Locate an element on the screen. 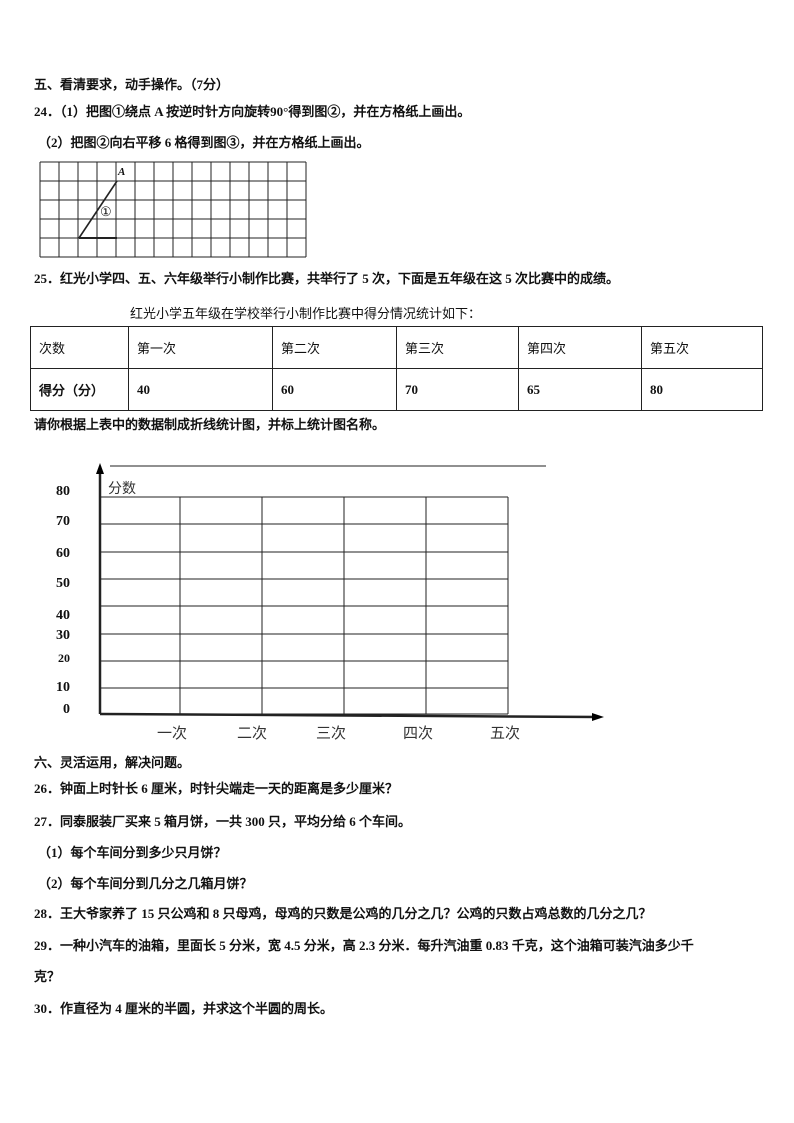 The height and width of the screenshot is (1123, 794). x-axis is located at coordinates (350, 715).